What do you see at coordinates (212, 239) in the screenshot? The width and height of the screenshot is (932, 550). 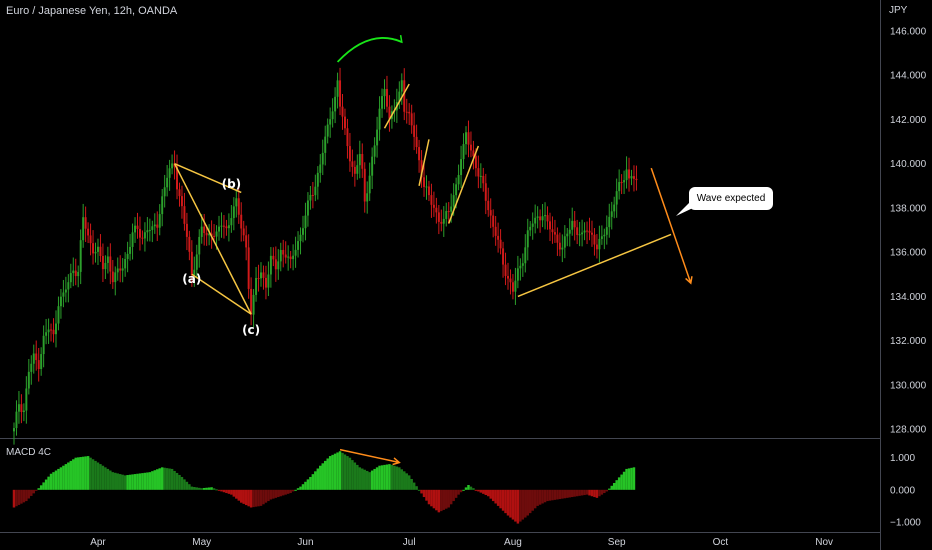 I see `trend-line` at bounding box center [212, 239].